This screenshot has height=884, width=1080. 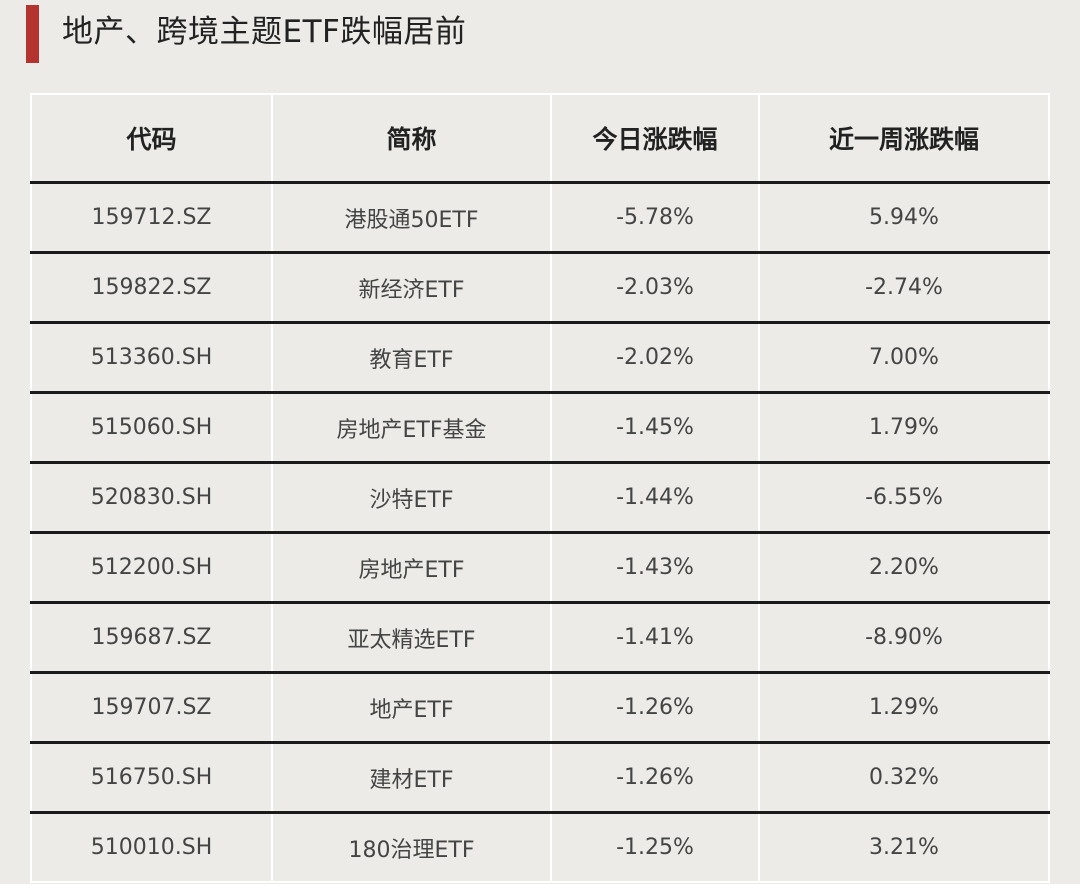 I want to click on cell-code: 159687.SZ, so click(x=151, y=638).